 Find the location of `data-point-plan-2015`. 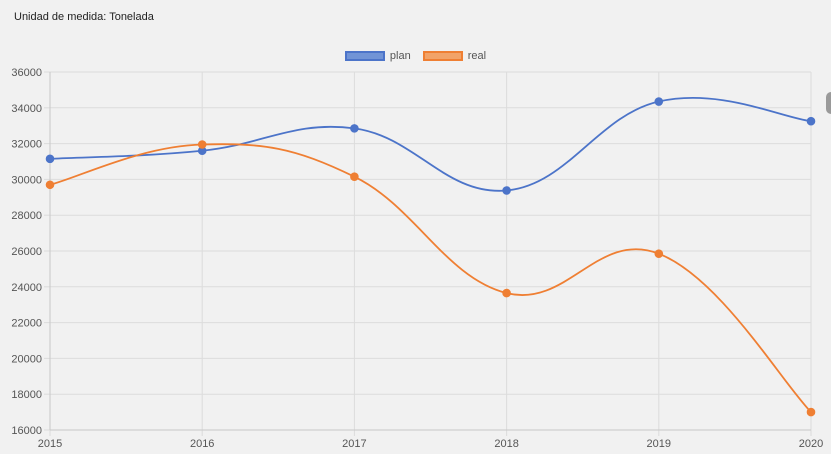

data-point-plan-2015 is located at coordinates (50, 159).